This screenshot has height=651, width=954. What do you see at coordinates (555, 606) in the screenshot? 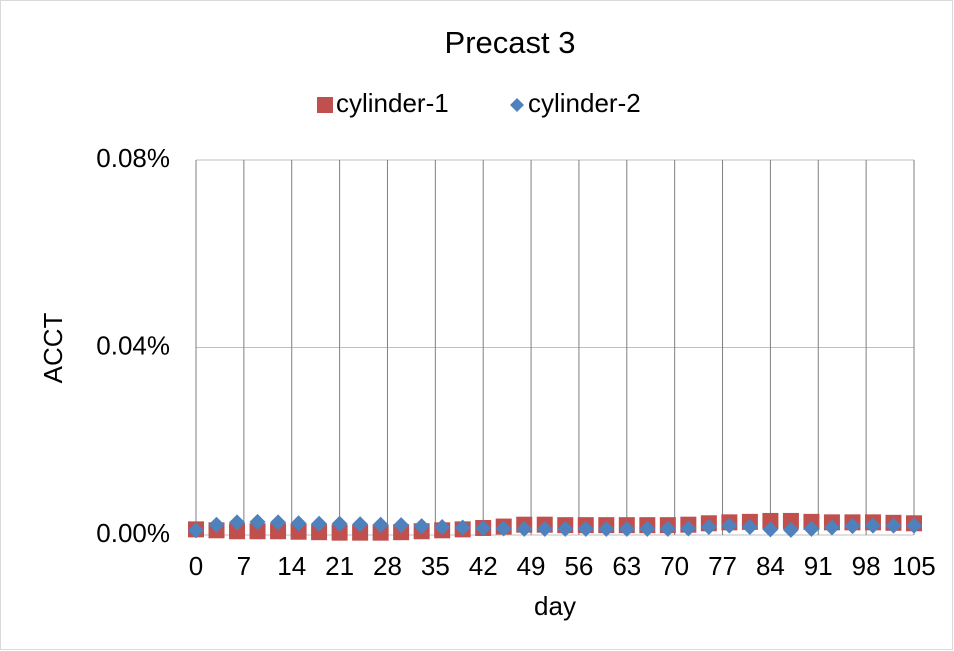
I see `x-axis-title: day` at bounding box center [555, 606].